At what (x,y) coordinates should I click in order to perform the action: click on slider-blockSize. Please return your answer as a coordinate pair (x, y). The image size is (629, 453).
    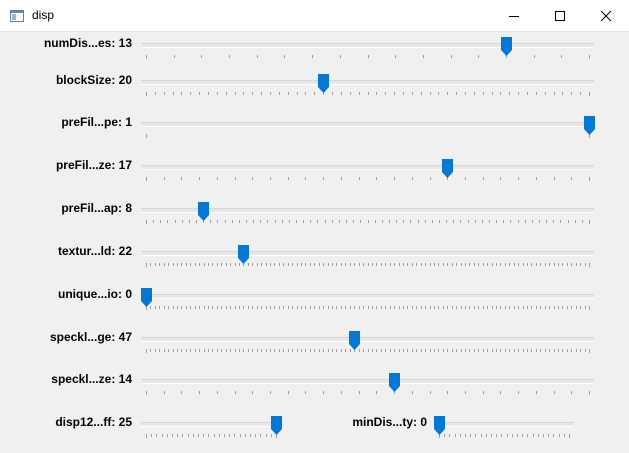
    Looking at the image, I should click on (367, 85).